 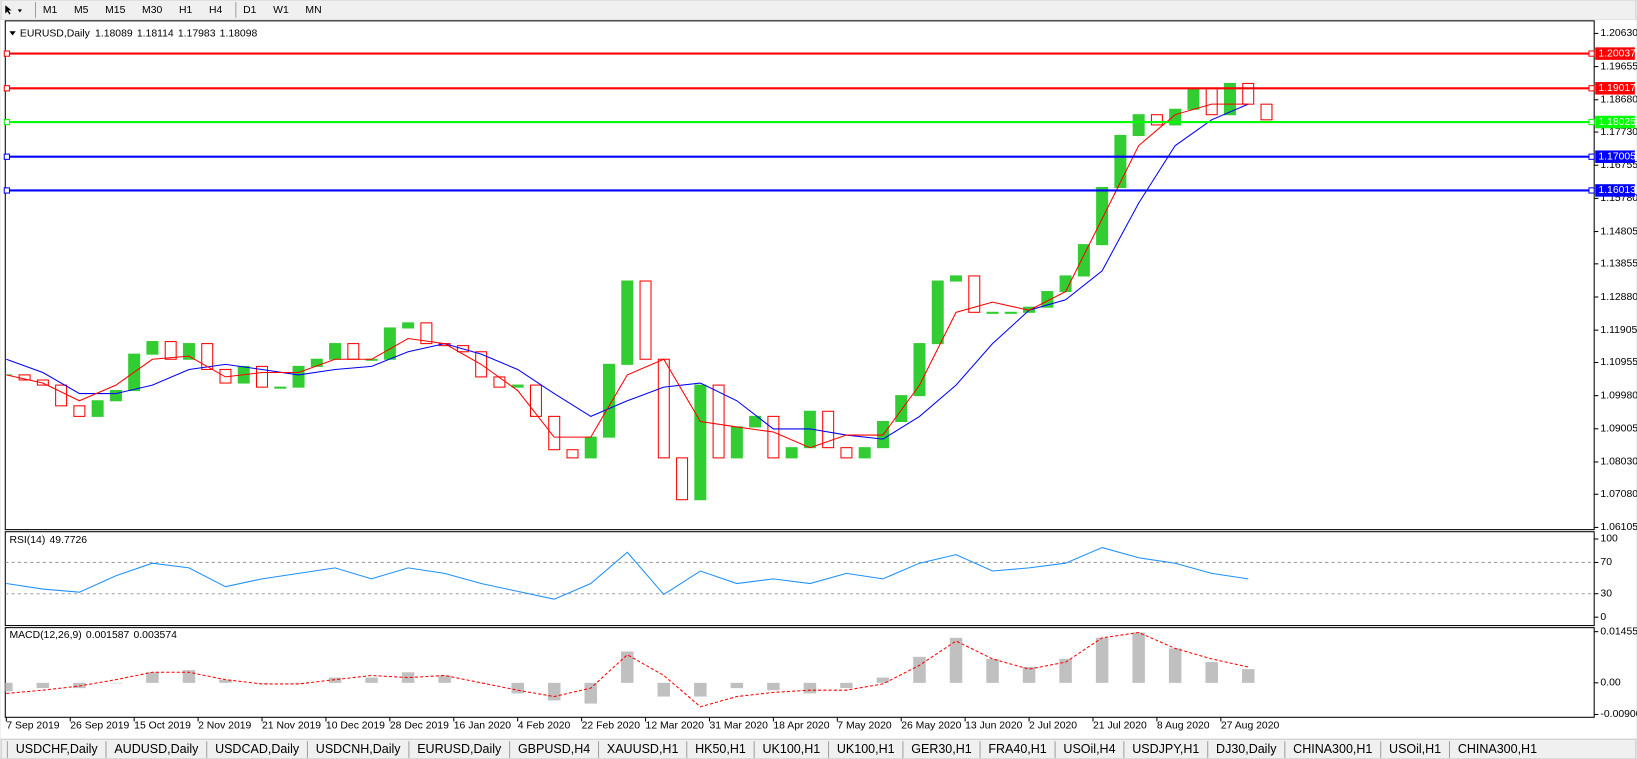 What do you see at coordinates (459, 749) in the screenshot?
I see `chart-tab: EURUSD,Daily` at bounding box center [459, 749].